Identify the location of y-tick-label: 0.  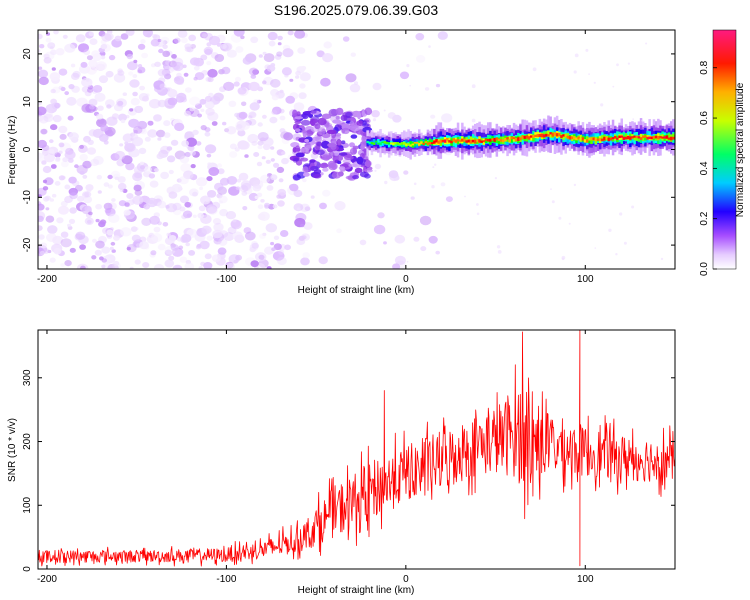
(27, 569).